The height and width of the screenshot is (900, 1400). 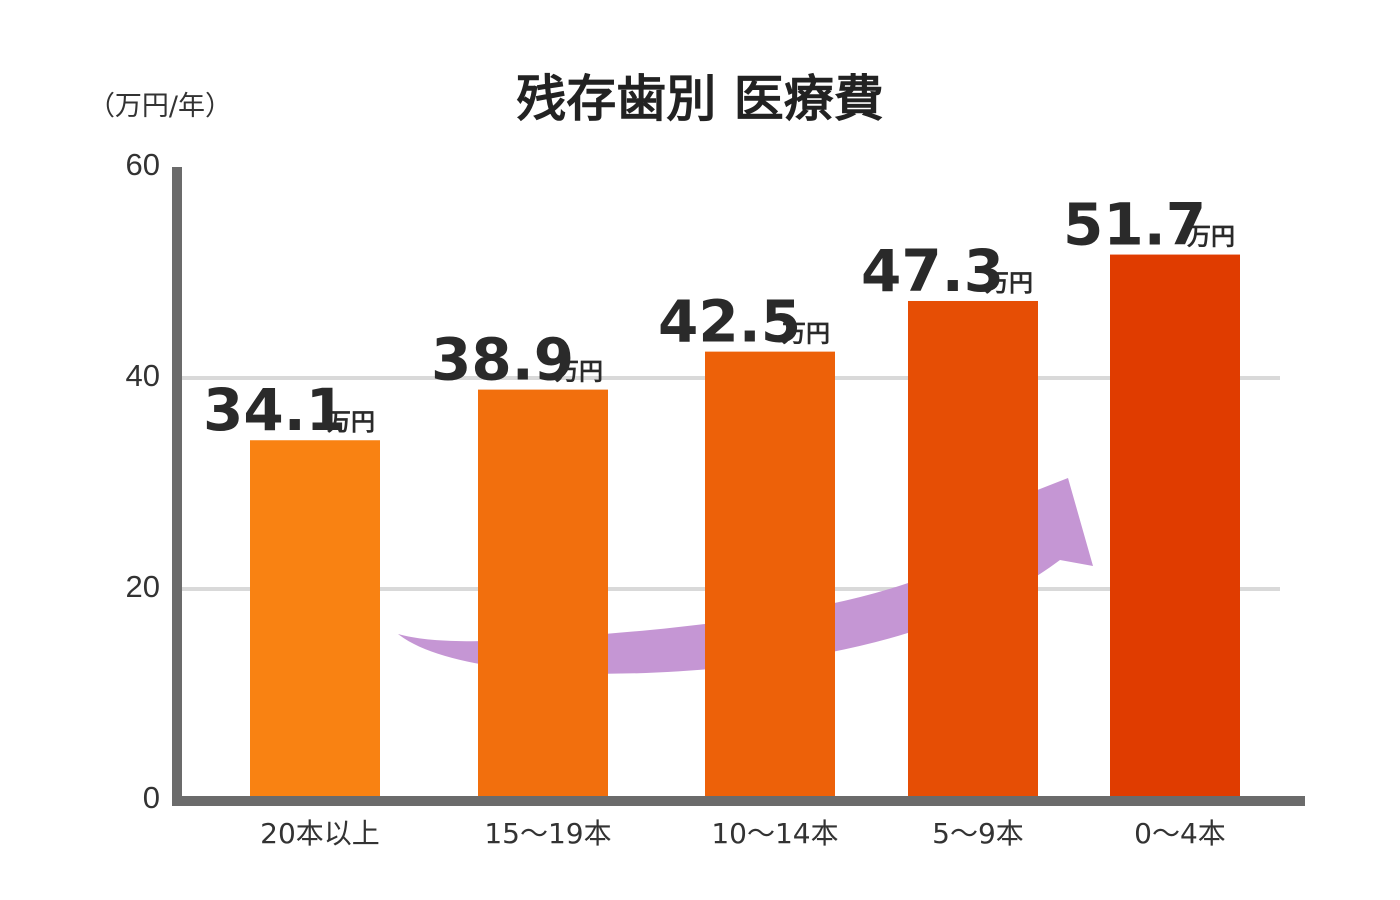 I want to click on value-label-number: 34.1, so click(x=274, y=410).